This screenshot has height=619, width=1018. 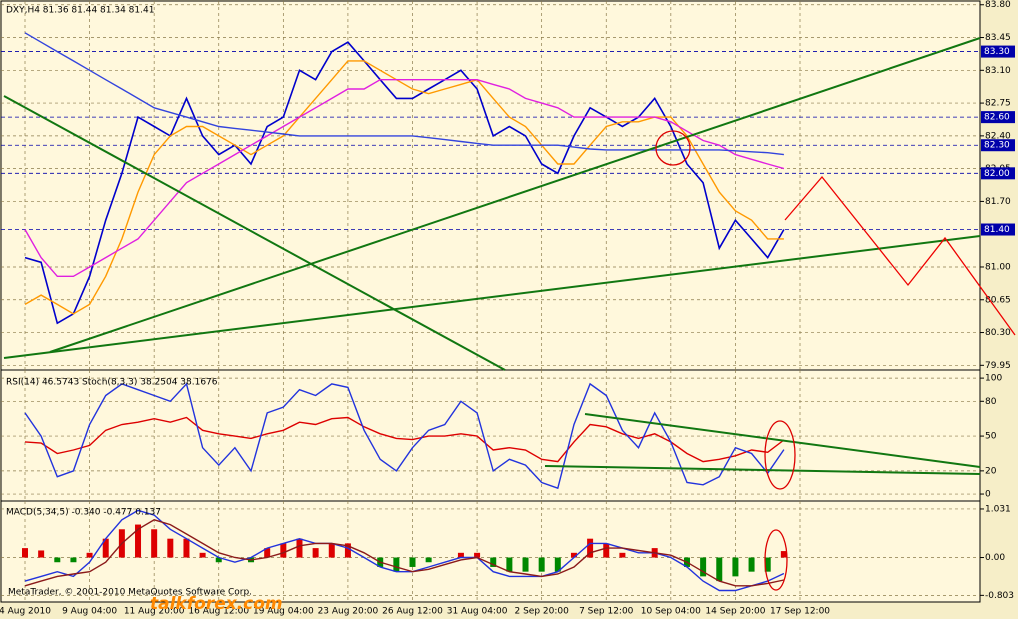 What do you see at coordinates (25, 612) in the screenshot?
I see `x-tick-label: 4 Aug 2010` at bounding box center [25, 612].